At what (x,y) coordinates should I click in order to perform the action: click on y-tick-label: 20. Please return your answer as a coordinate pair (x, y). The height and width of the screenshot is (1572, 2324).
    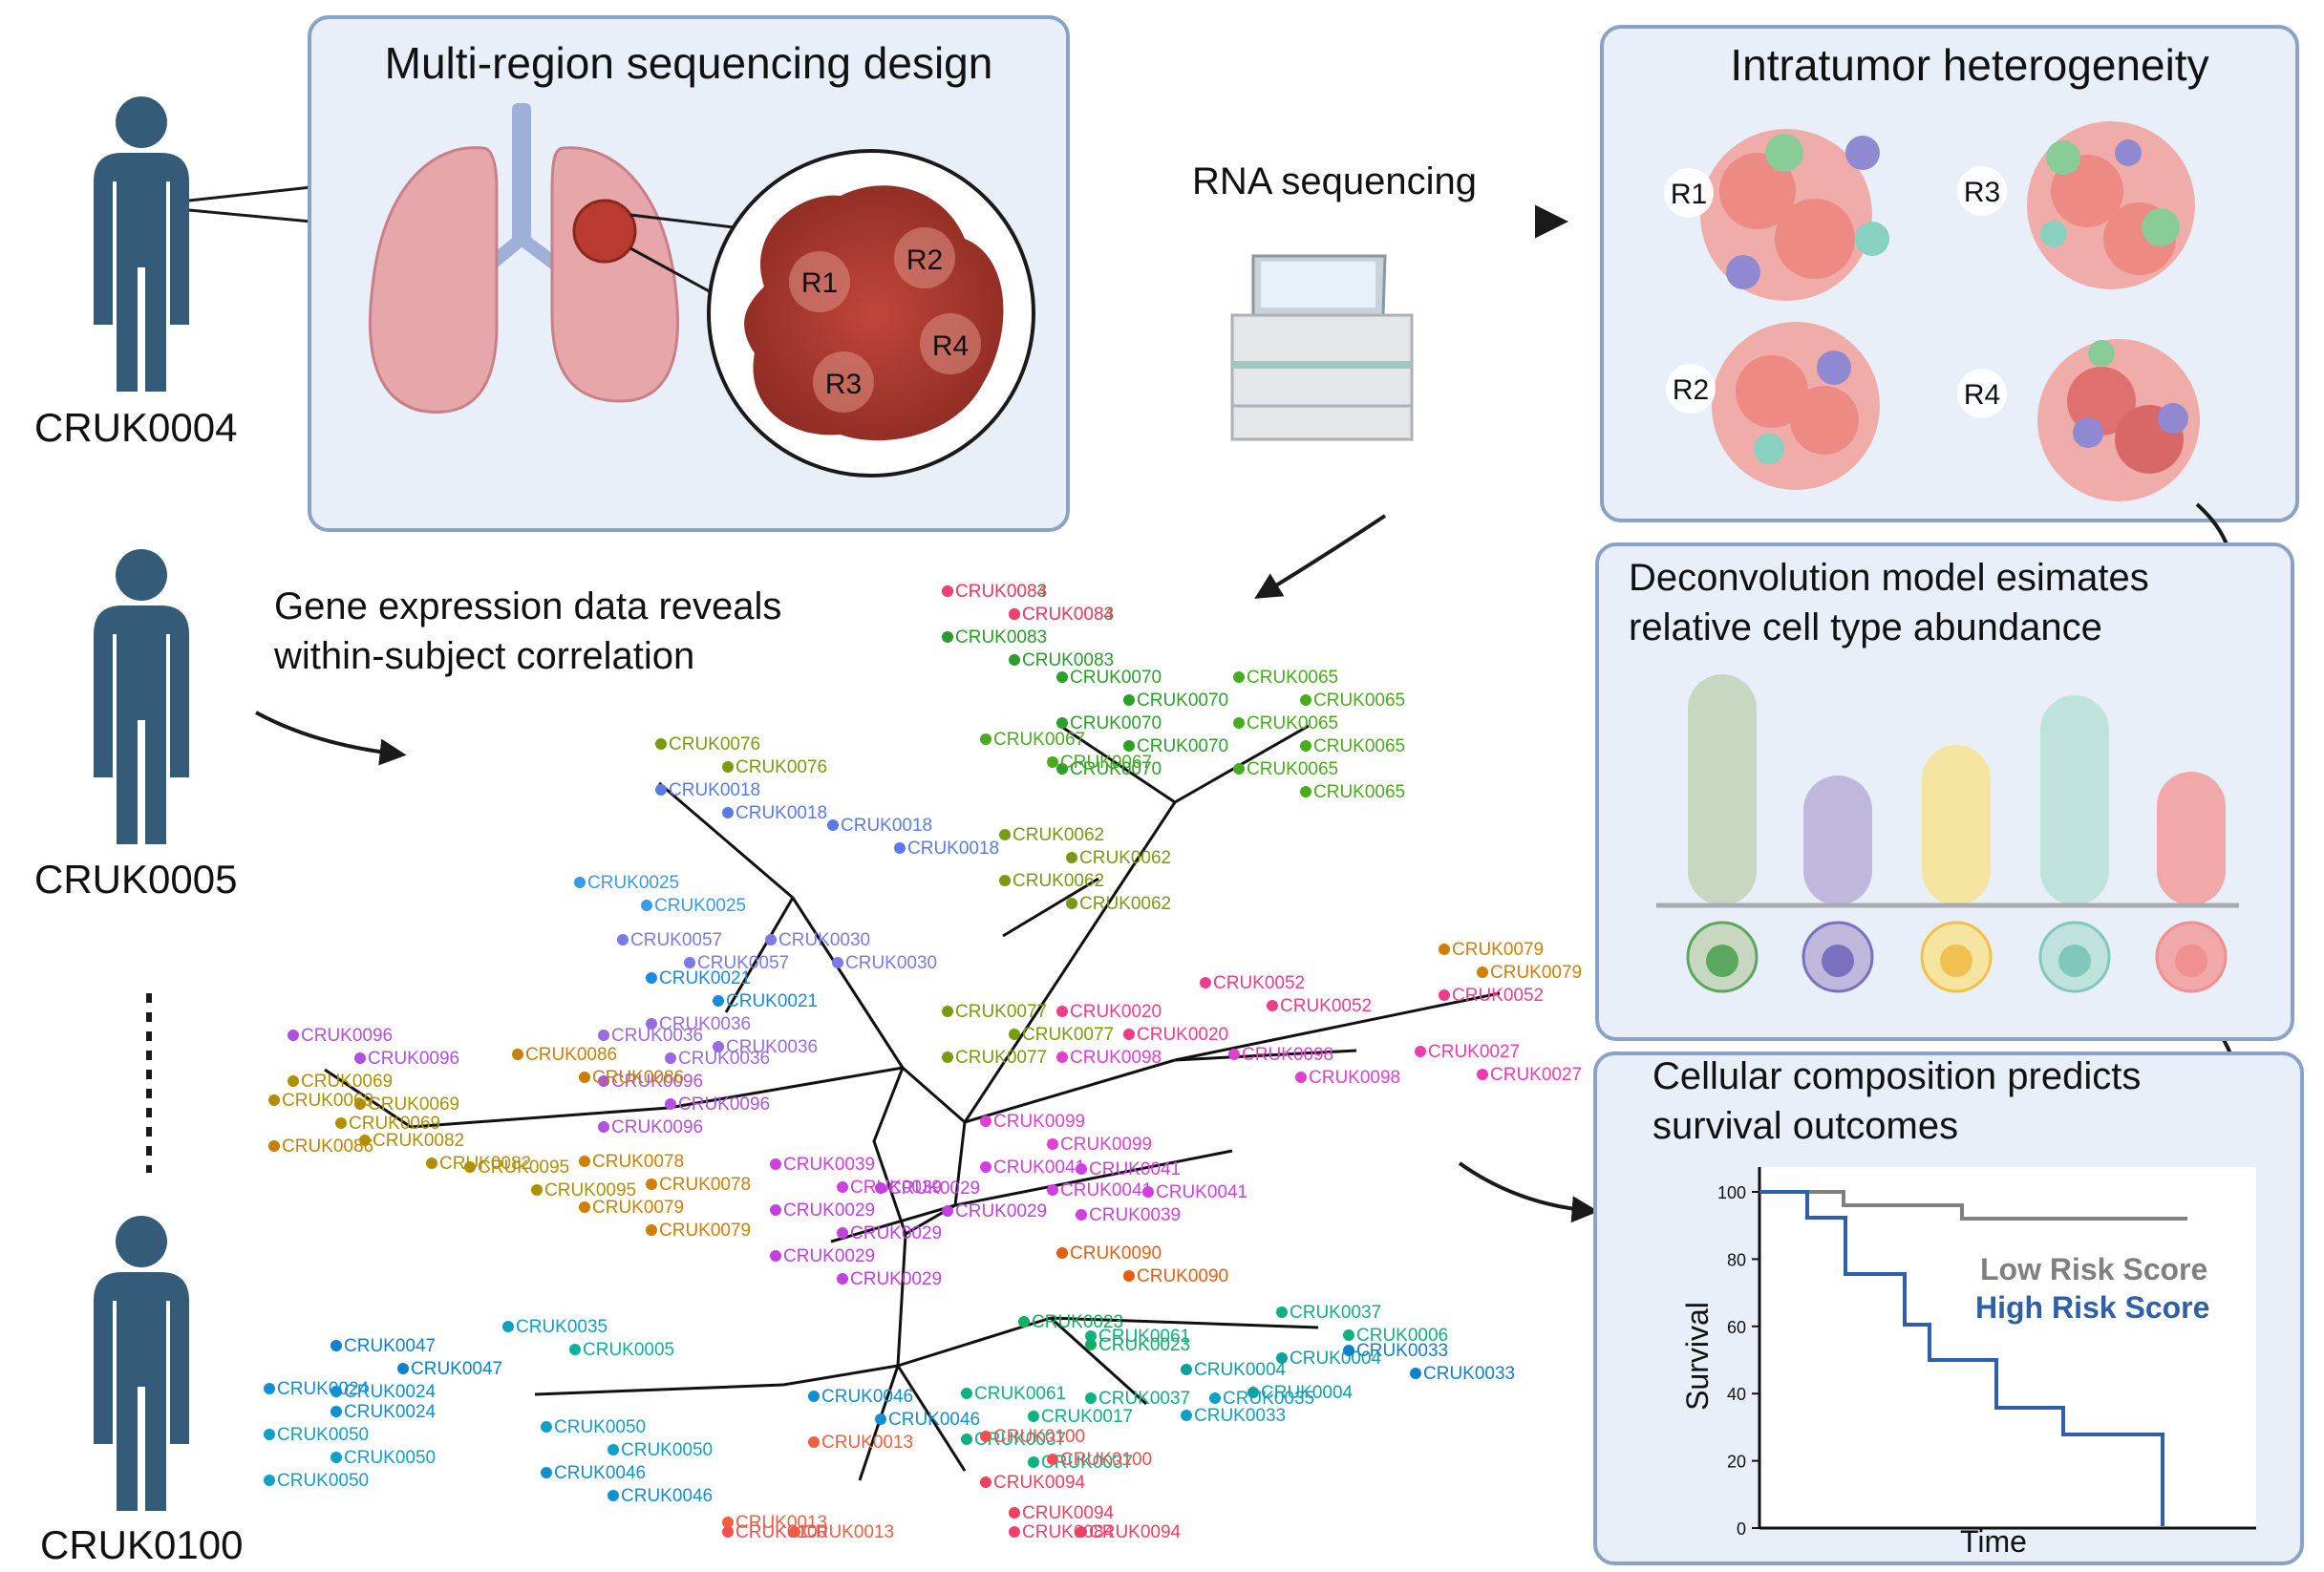
    Looking at the image, I should click on (1736, 1462).